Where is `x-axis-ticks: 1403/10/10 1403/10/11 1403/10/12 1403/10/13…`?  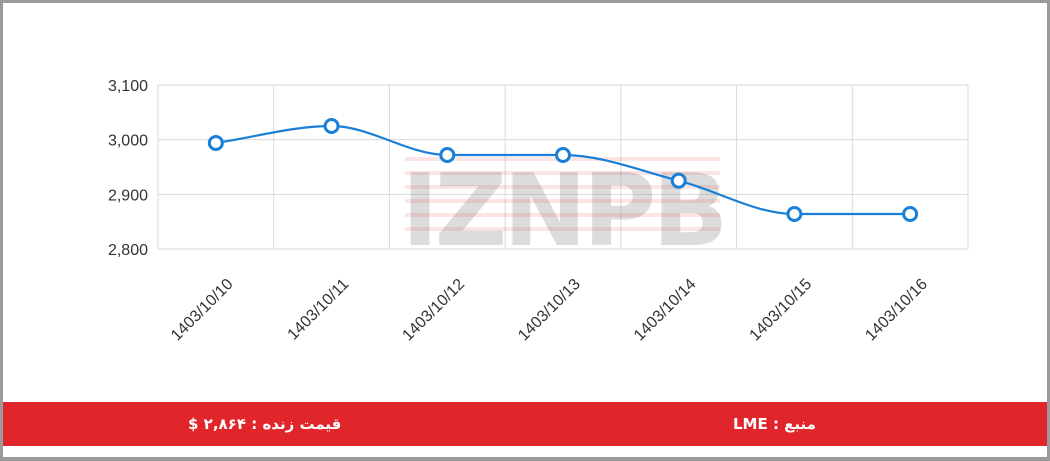
x-axis-ticks: 1403/10/10 1403/10/11 1403/10/12 1403/10/13… is located at coordinates (549, 310).